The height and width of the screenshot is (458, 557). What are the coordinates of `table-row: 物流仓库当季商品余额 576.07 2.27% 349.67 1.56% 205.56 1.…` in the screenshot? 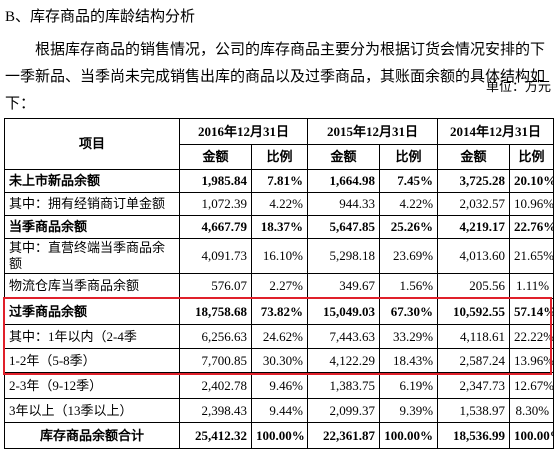 It's located at (279, 286).